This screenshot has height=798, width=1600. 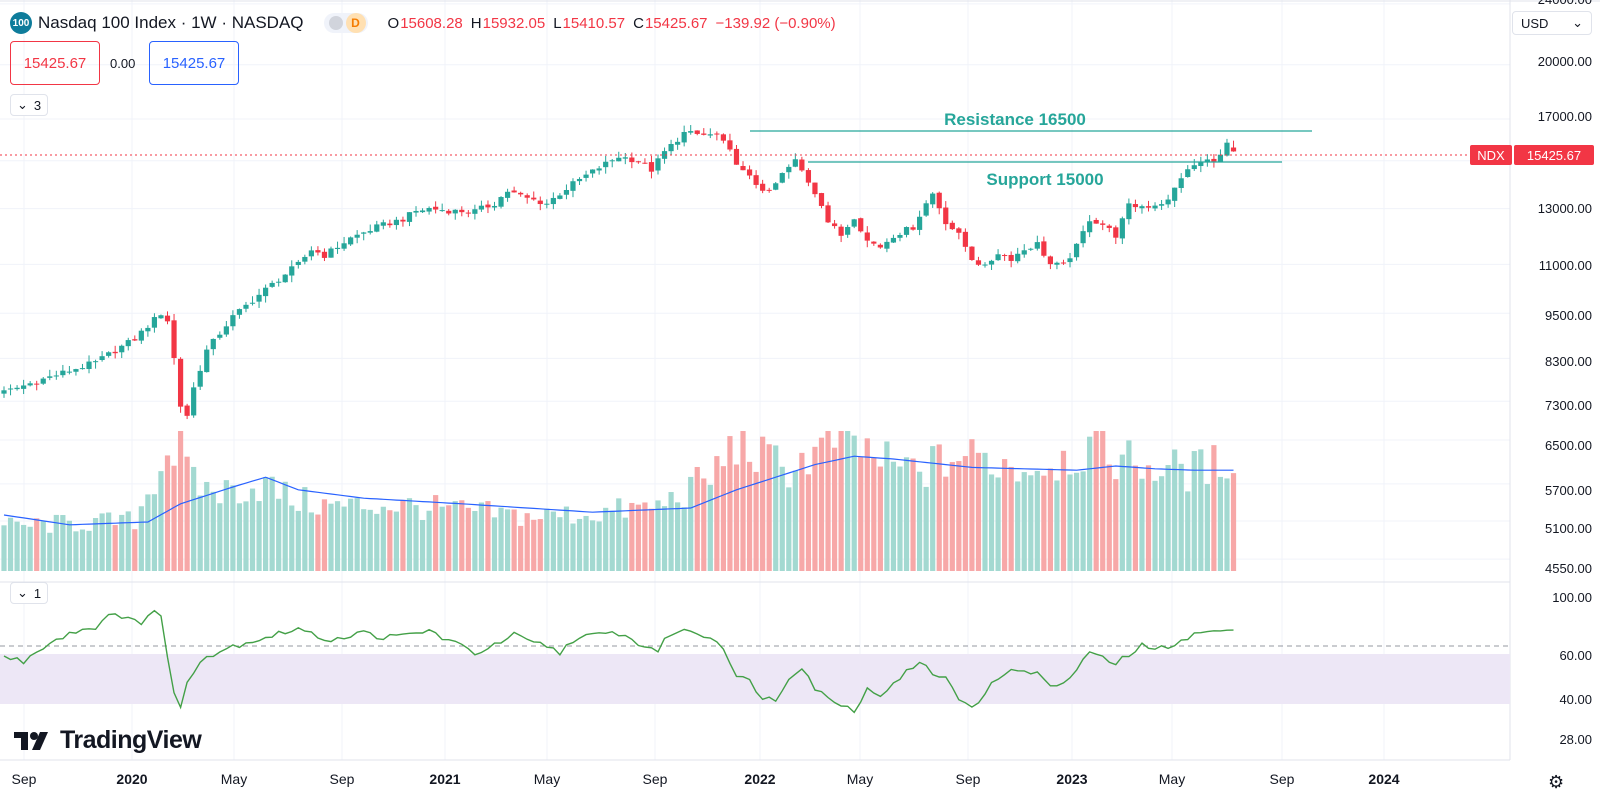 I want to click on rsi-band, so click(x=755, y=679).